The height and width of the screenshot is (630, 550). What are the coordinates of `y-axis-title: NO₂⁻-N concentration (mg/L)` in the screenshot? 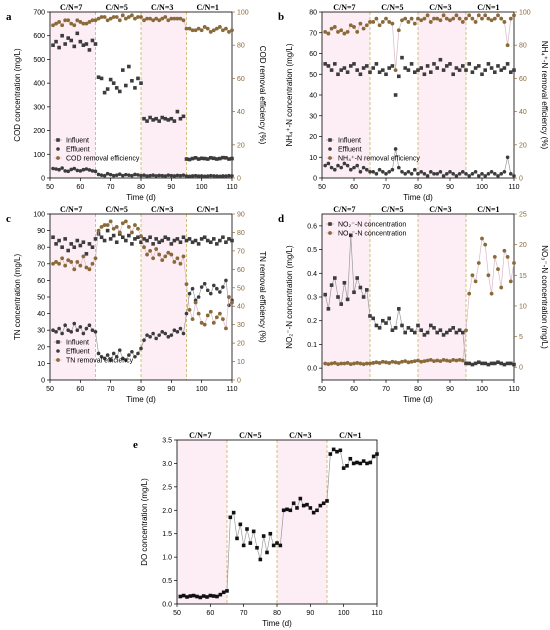 It's located at (289, 297).